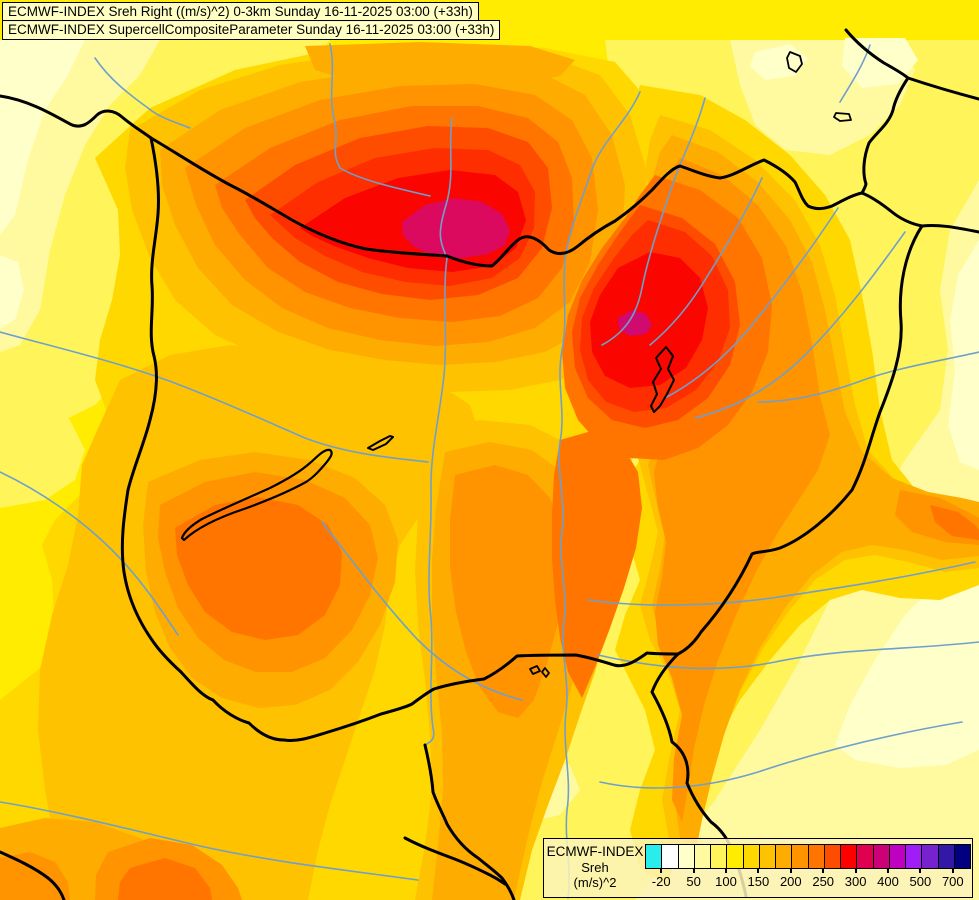  I want to click on legend-tick-label: -20, so click(661, 881).